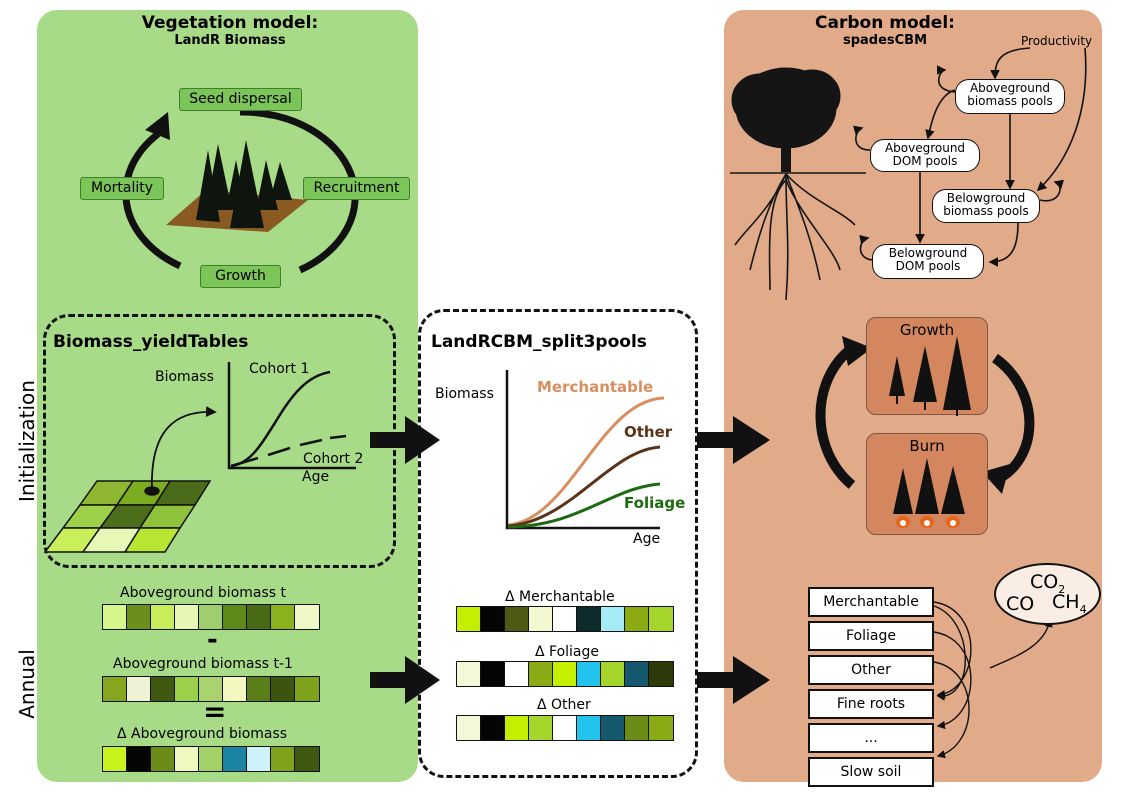 Image resolution: width=1123 pixels, height=794 pixels. Describe the element at coordinates (648, 432) in the screenshot. I see `series-other-label: Other` at that location.